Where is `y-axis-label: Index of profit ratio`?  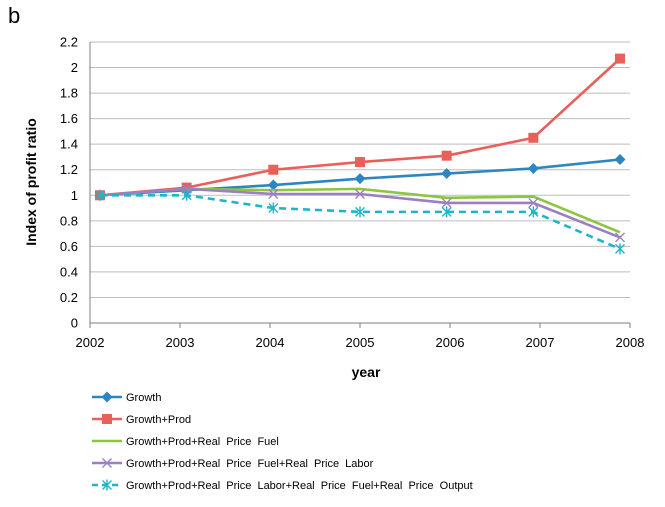
y-axis-label: Index of profit ratio is located at coordinates (31, 182).